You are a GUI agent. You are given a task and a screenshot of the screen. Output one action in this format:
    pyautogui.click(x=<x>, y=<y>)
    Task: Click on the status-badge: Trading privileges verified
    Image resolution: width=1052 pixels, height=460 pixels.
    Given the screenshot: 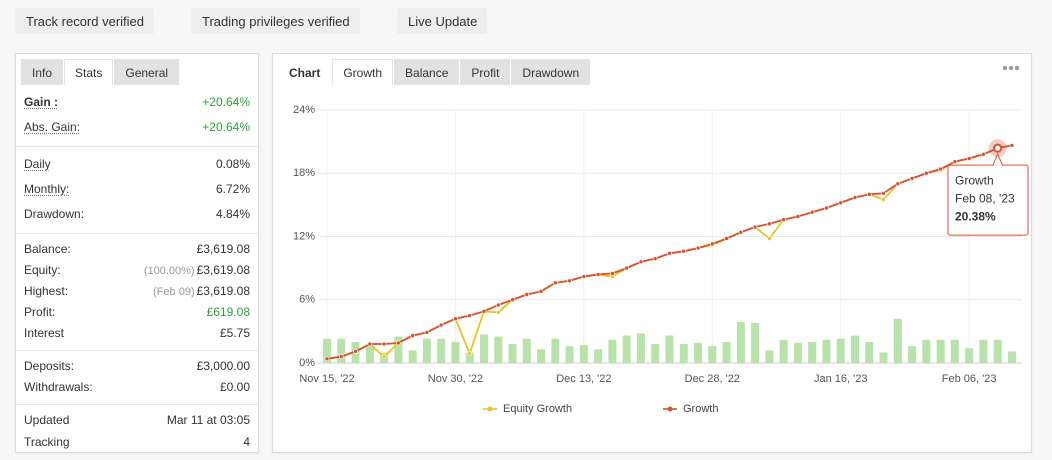 What is the action you would take?
    pyautogui.click(x=275, y=21)
    